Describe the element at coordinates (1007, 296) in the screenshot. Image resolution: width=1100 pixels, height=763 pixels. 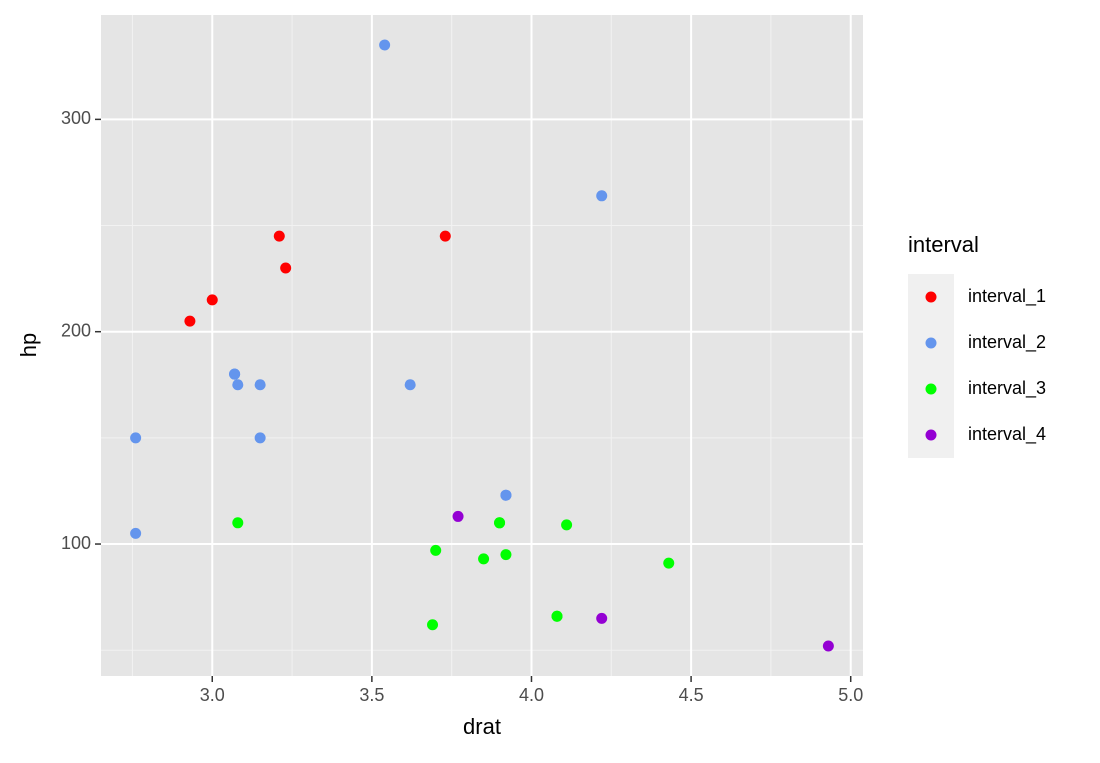
I see `legend-label: interval_1` at that location.